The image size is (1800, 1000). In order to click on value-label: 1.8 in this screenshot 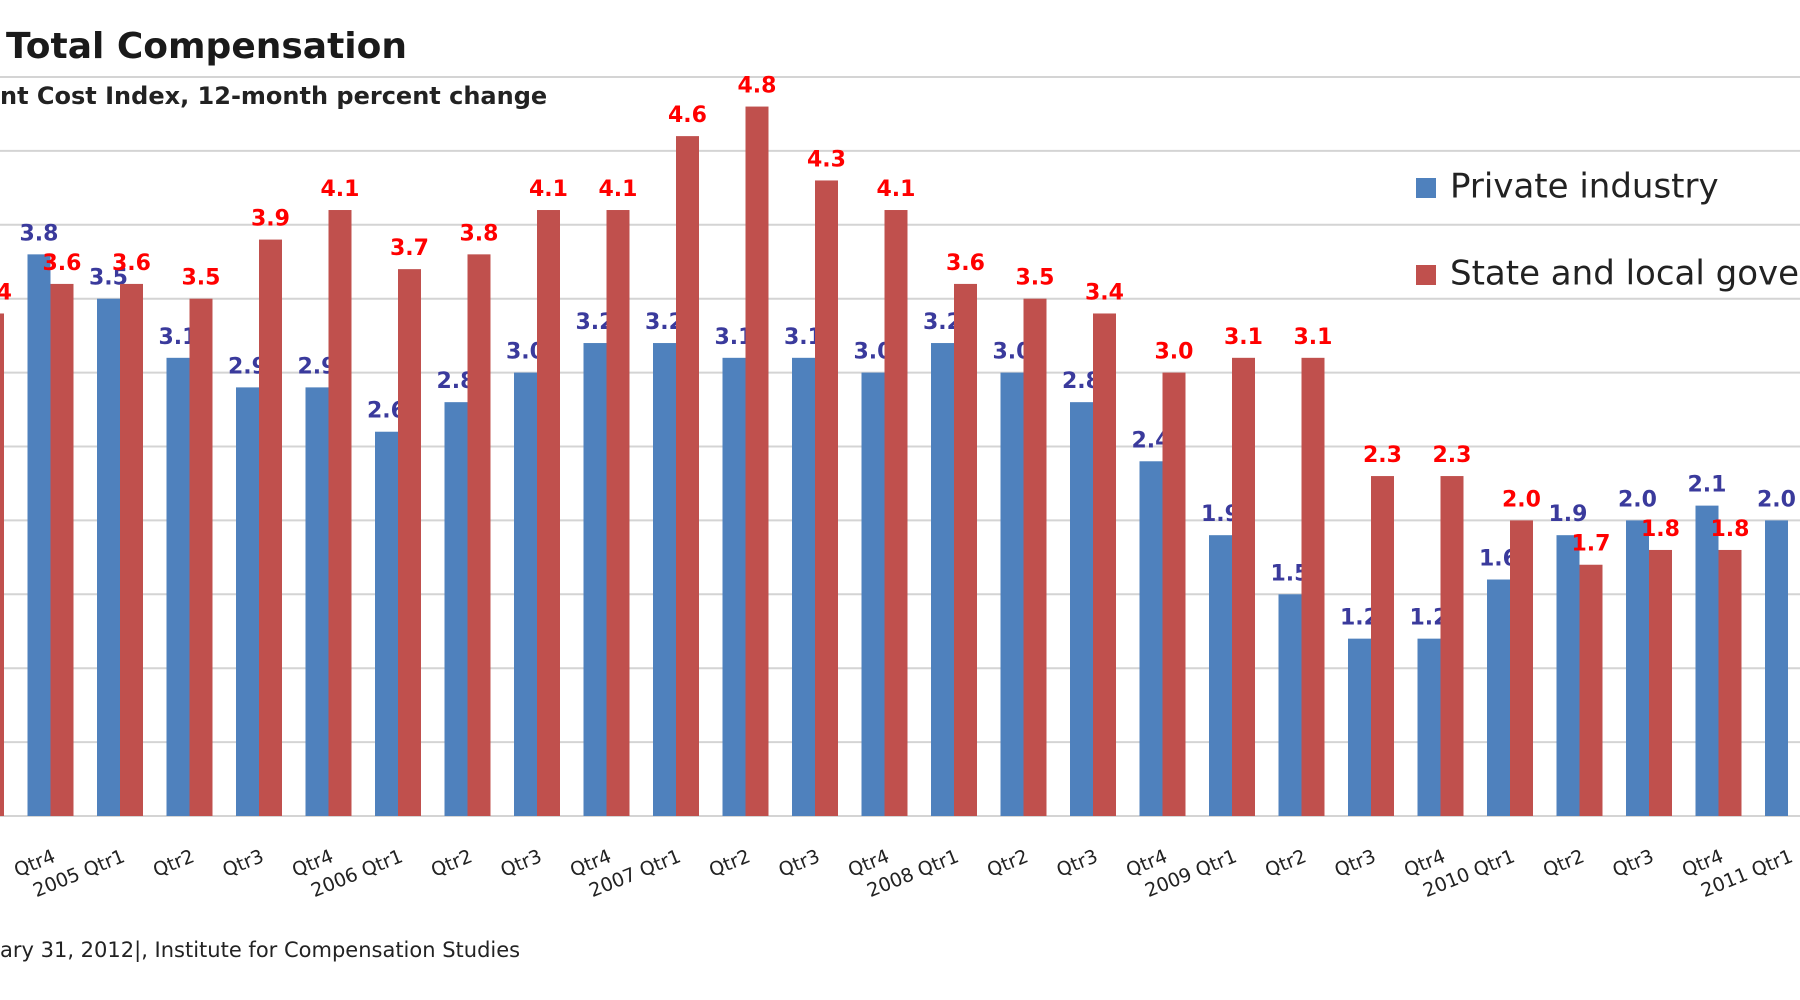, I will do `click(1730, 529)`.